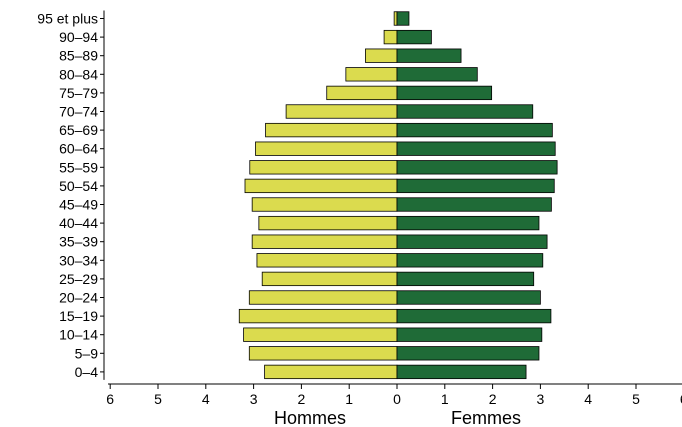  What do you see at coordinates (397, 399) in the screenshot?
I see `x-tick-label-6: 0` at bounding box center [397, 399].